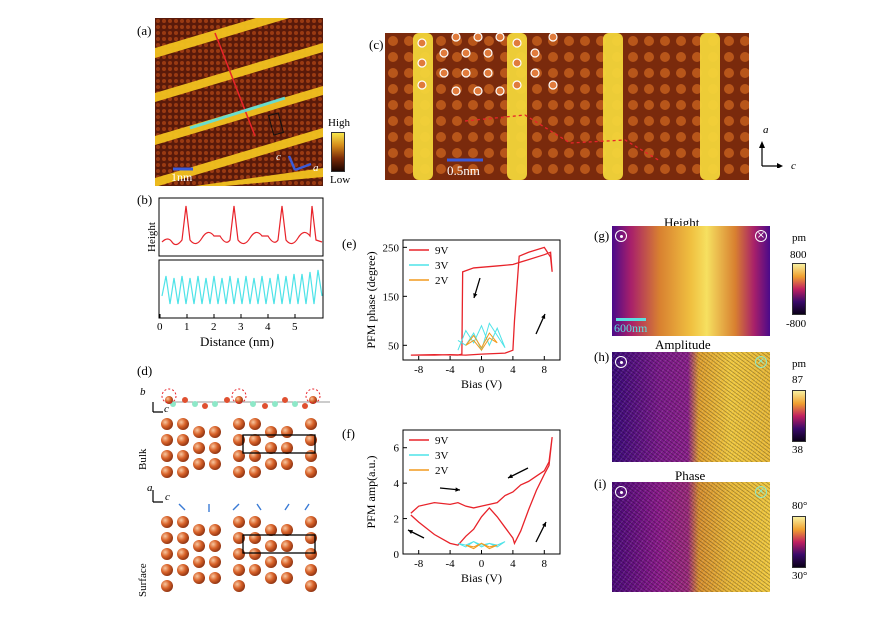 Image resolution: width=872 pixels, height=617 pixels. Describe the element at coordinates (442, 266) in the screenshot. I see `chart-e-legend-label: 3V` at that location.